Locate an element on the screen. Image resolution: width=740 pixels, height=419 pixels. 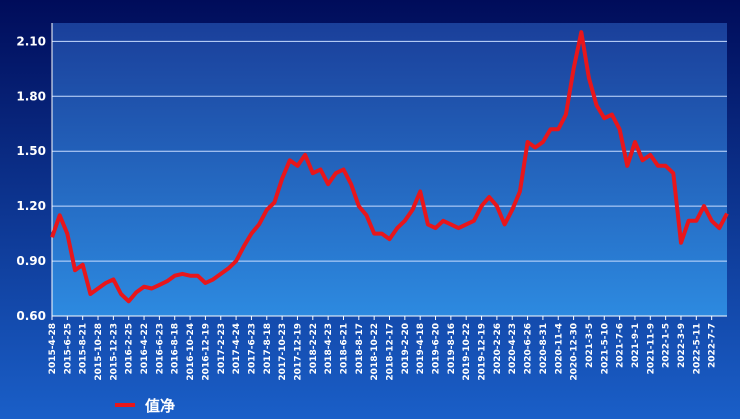
y-tick-label: 0.90 is located at coordinates (31, 261).